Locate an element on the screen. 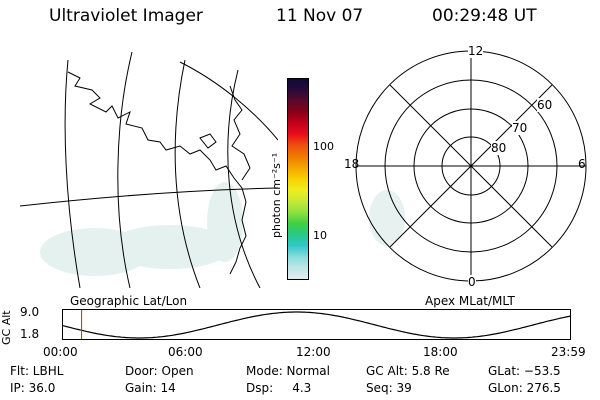 The width and height of the screenshot is (600, 400). colorbar-gradient is located at coordinates (298, 179).